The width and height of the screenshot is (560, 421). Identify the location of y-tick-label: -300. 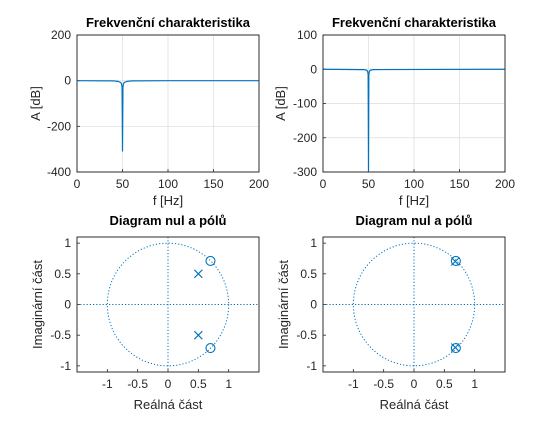
(305, 172).